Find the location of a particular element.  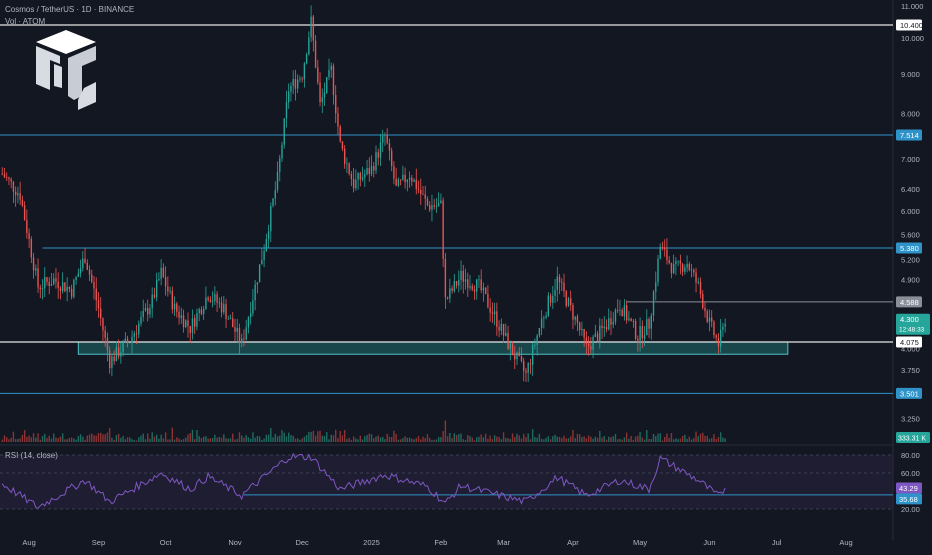

support-zone-box is located at coordinates (433, 348).